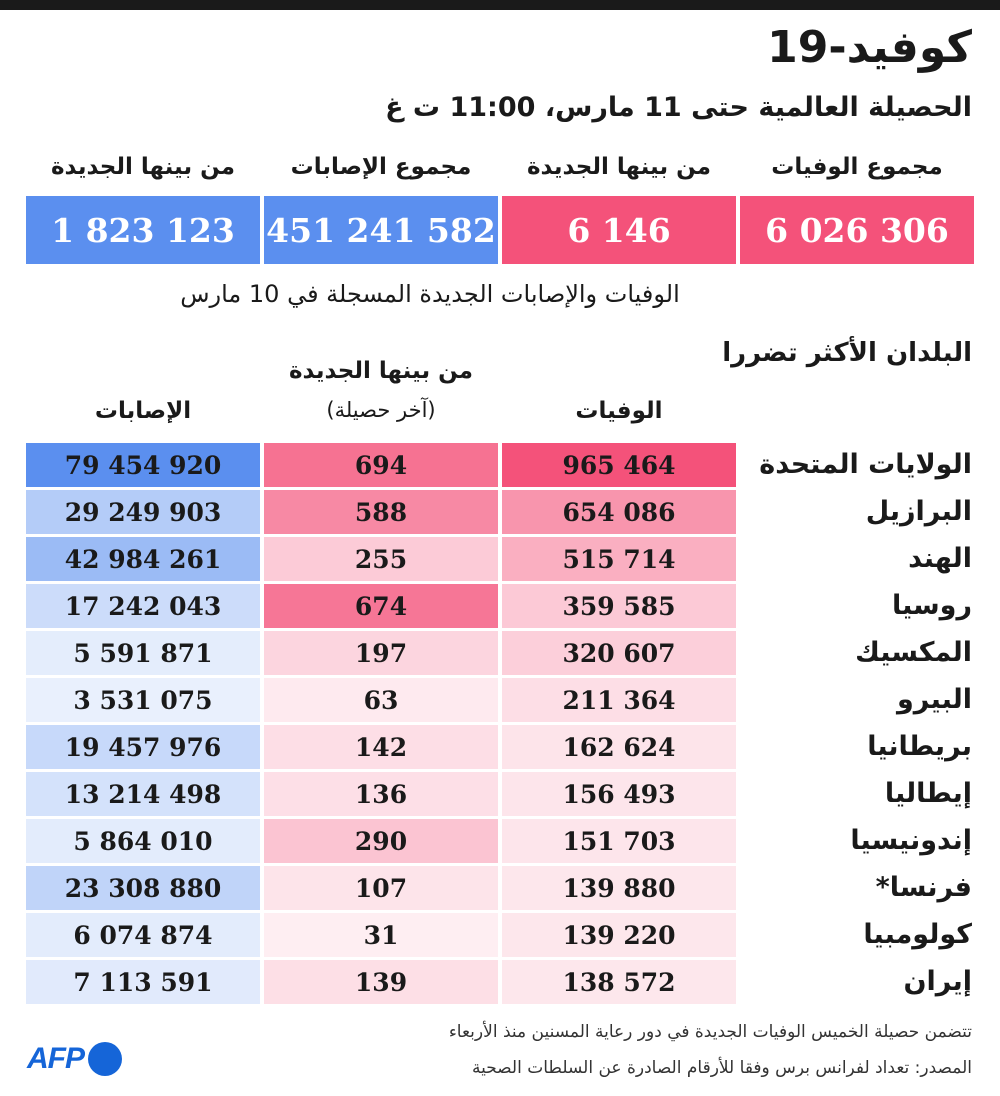 The image size is (1000, 1096). What do you see at coordinates (619, 606) in the screenshot?
I see `deaths-cell: 359 585` at bounding box center [619, 606].